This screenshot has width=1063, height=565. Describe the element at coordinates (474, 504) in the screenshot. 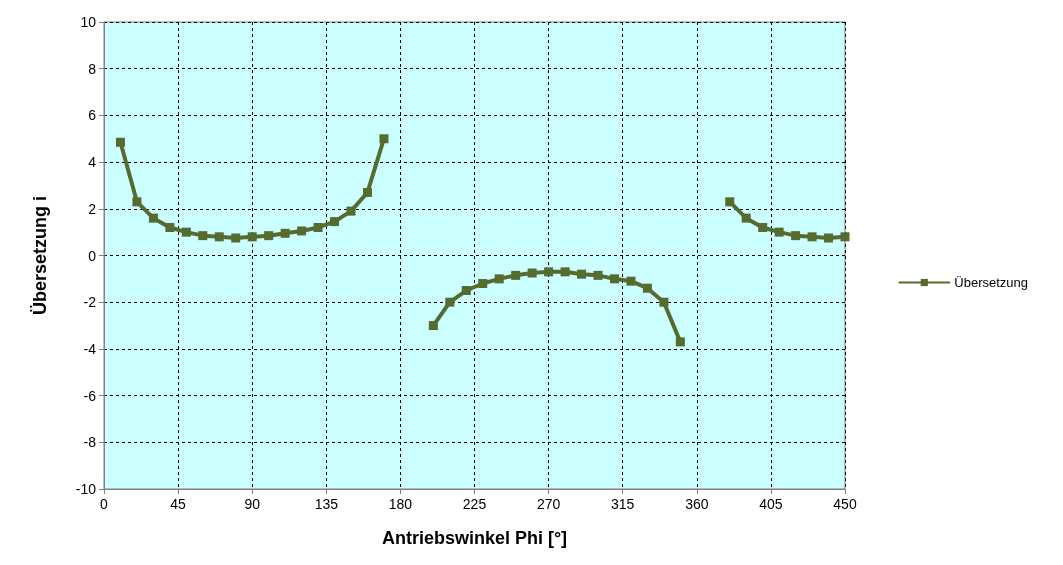

I see `x-tick-label: 225` at that location.